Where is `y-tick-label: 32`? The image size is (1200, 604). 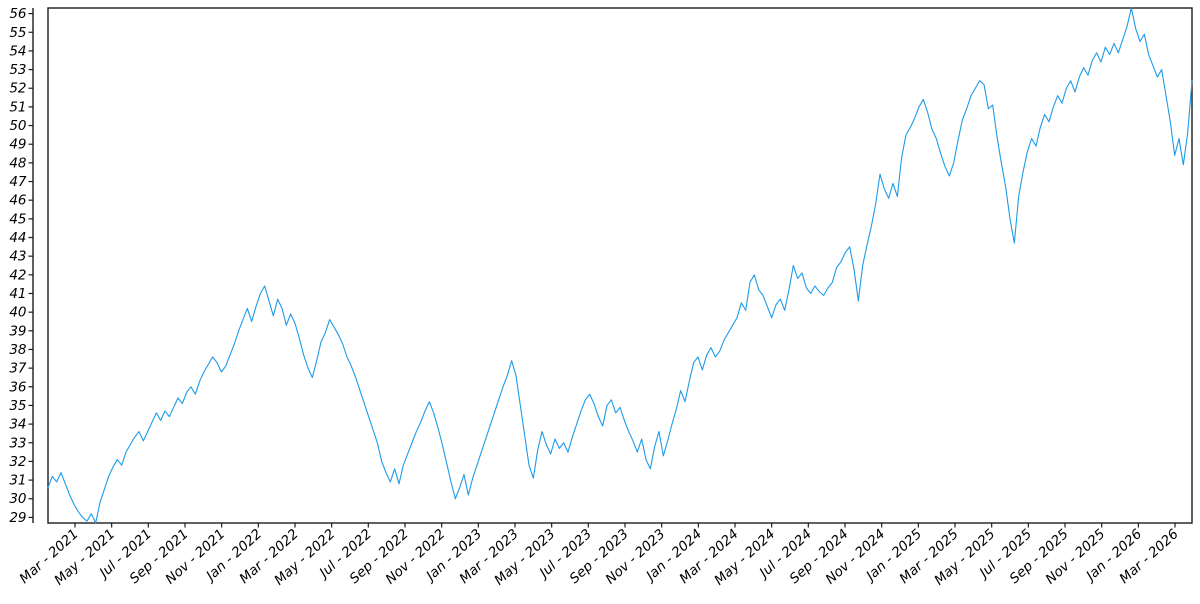 y-tick-label: 32 is located at coordinates (17, 462).